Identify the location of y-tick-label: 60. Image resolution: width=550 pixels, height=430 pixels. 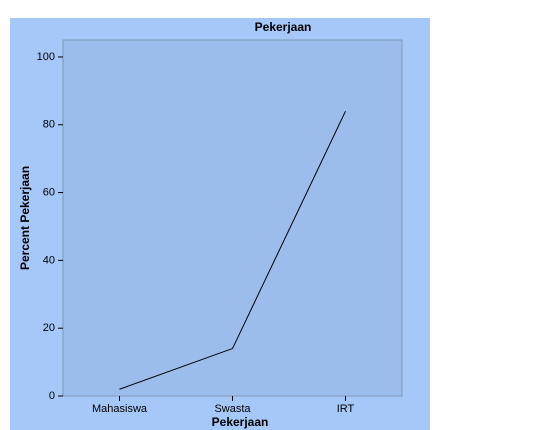
(49, 192).